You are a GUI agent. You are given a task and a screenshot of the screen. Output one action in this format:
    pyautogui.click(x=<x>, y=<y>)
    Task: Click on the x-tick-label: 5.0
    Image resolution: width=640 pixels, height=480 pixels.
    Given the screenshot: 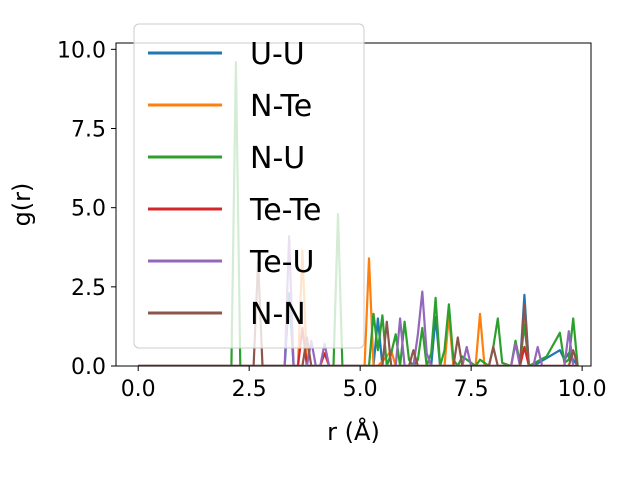 What is the action you would take?
    pyautogui.click(x=360, y=389)
    